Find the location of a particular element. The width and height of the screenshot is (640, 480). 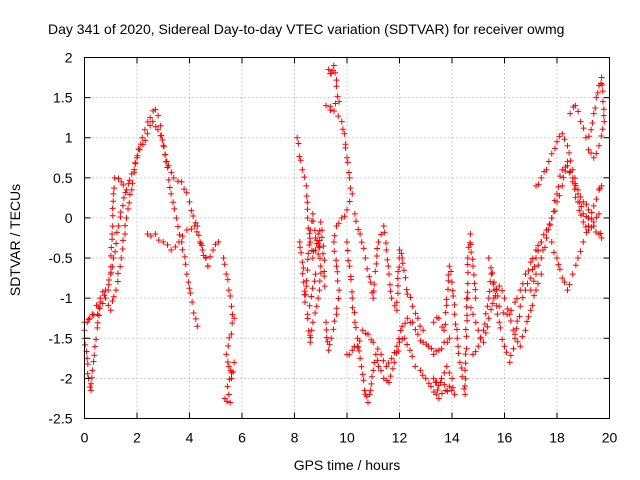

x-tick-label: 4 is located at coordinates (190, 438).